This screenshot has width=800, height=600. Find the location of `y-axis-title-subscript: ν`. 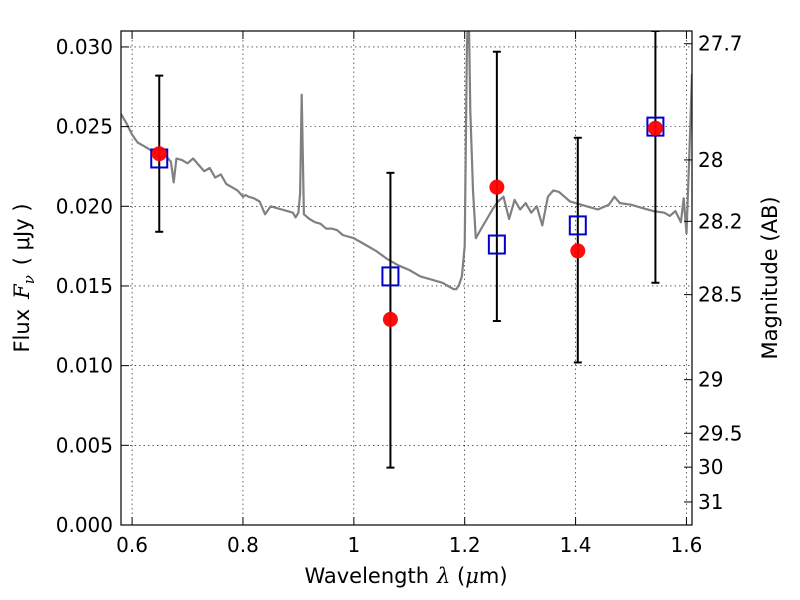

y-axis-title-subscript: ν is located at coordinates (29, 279).